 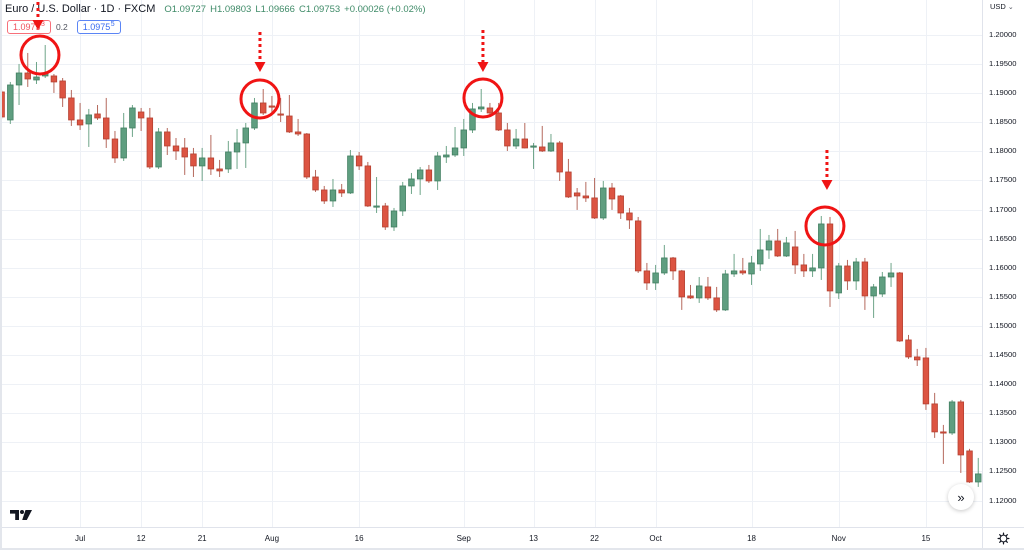 I want to click on time-axis-label: 15, so click(x=926, y=538).